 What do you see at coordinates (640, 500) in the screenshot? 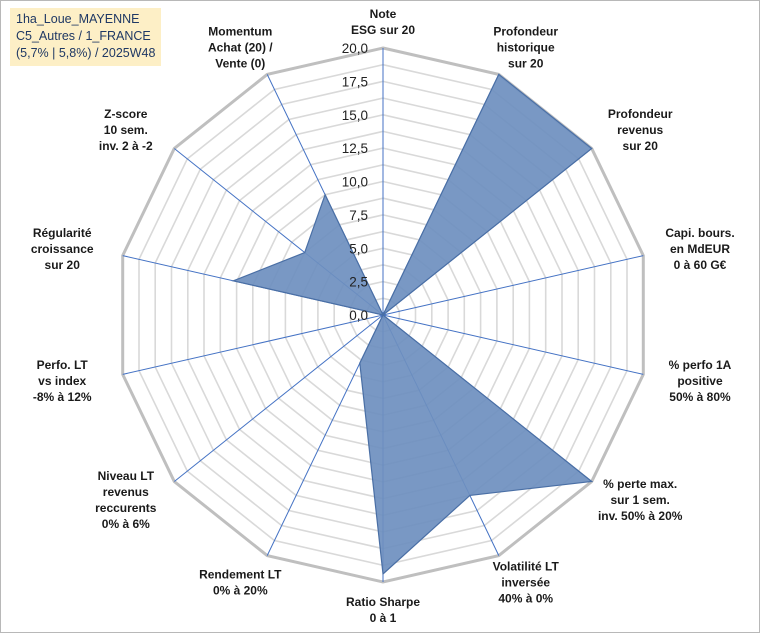
I see `axis-label: % perte max. sur 1 sem. inv. 50% à 20%` at bounding box center [640, 500].